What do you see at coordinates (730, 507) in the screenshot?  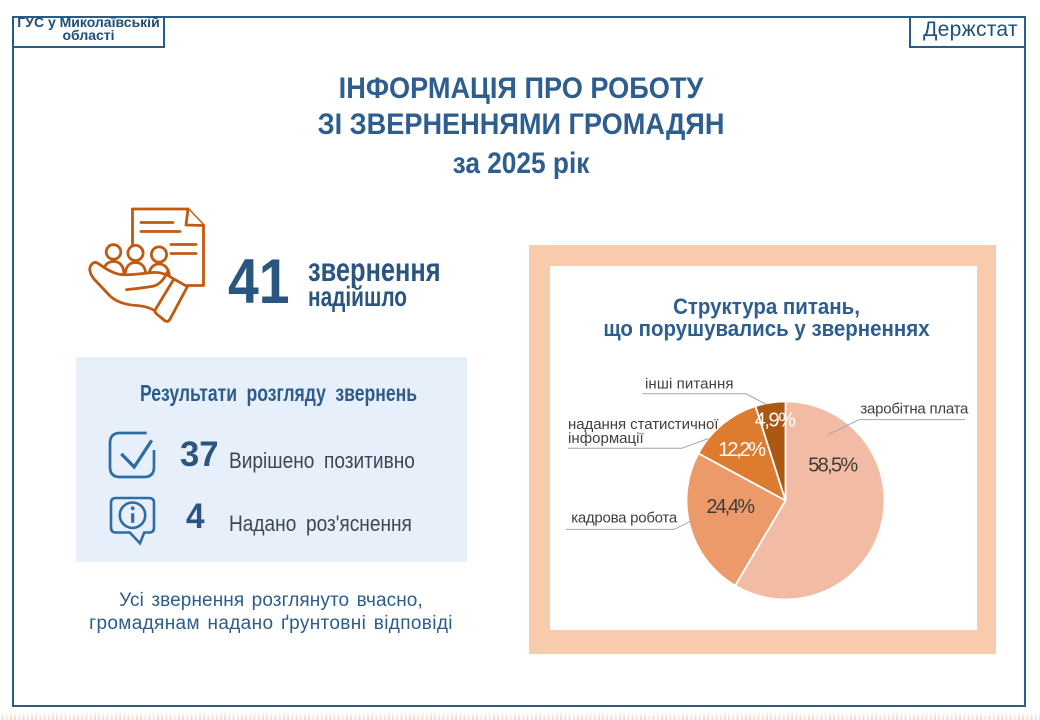 I see `svg-text: 24,4%` at bounding box center [730, 507].